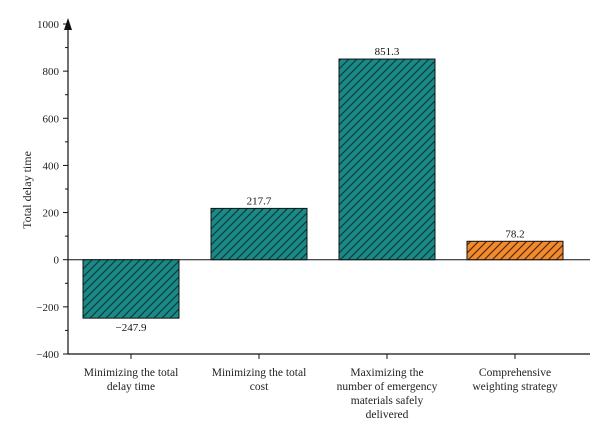 This screenshot has height=441, width=600. What do you see at coordinates (57, 261) in the screenshot?
I see `y-tick-label: 0` at bounding box center [57, 261].